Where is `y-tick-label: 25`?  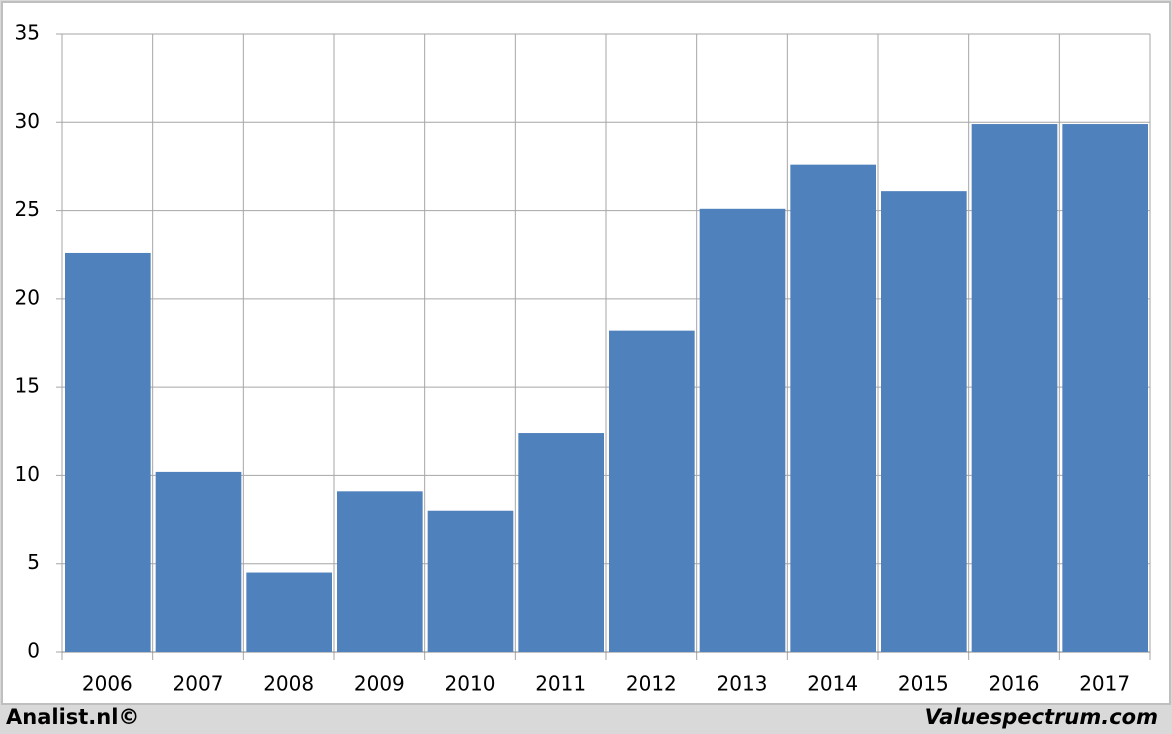 y-tick-label: 25 is located at coordinates (27, 209).